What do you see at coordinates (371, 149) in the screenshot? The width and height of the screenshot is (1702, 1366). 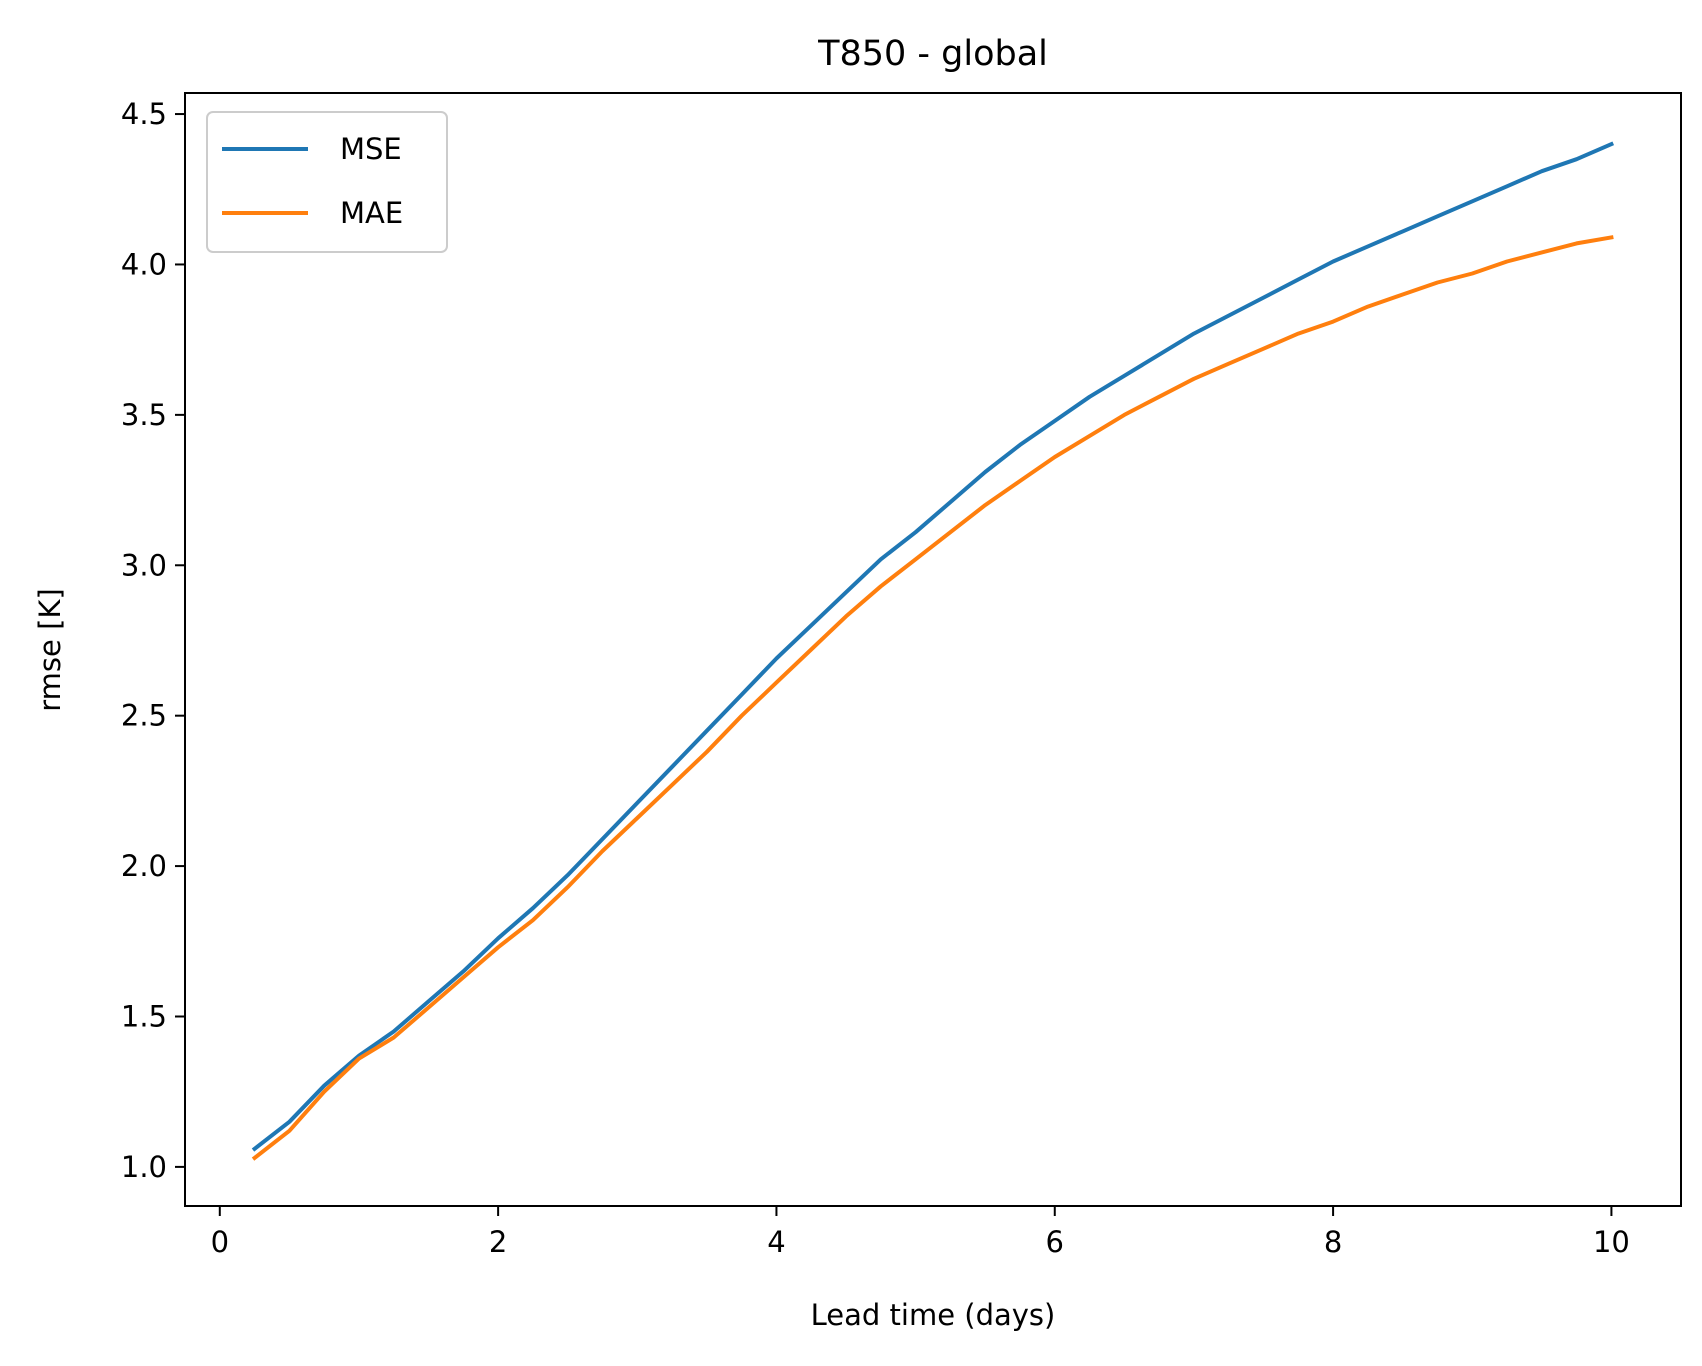 I see `legend-label-mse: MSE` at bounding box center [371, 149].